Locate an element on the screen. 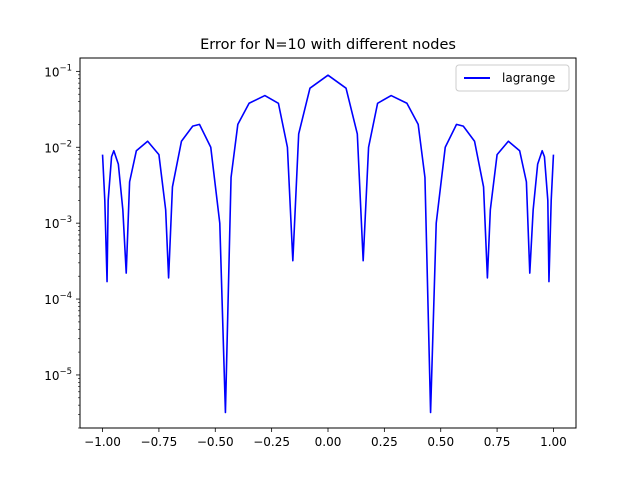 The height and width of the screenshot is (485, 640). x-tick-label: −1.00 is located at coordinates (102, 442).